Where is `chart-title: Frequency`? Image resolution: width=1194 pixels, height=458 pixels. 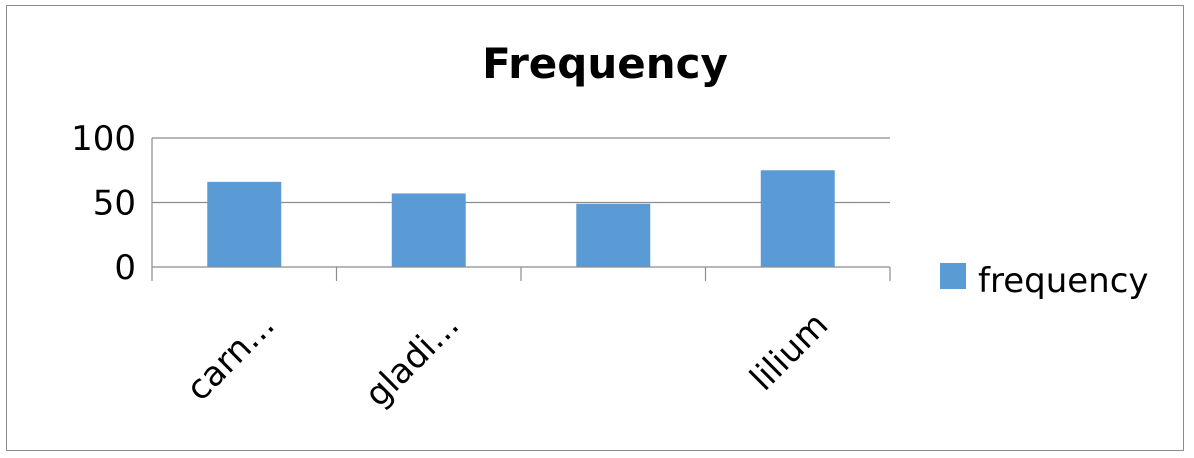
chart-title: Frequency is located at coordinates (605, 63).